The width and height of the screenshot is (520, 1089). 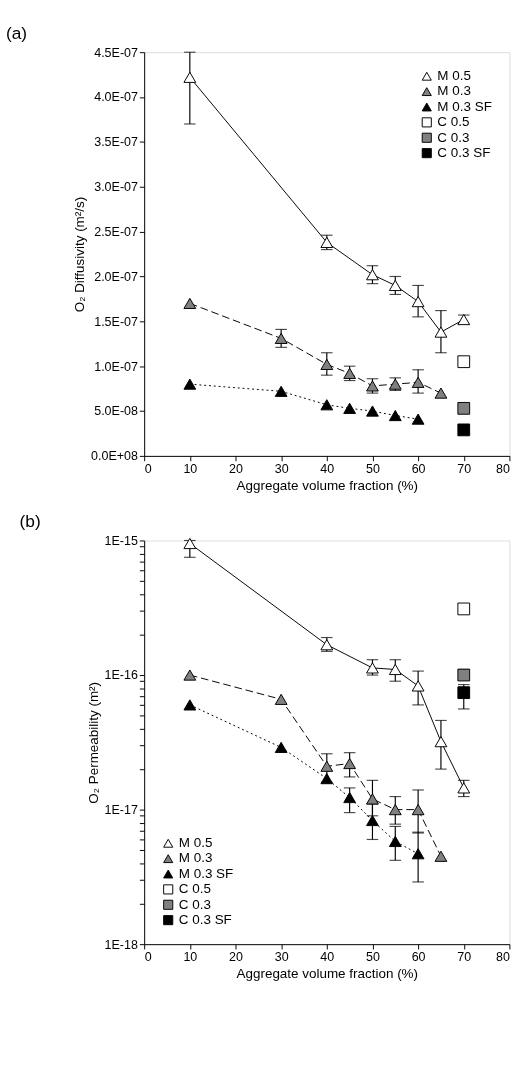 I want to click on y-tick-label: 2.5E-07, so click(x=116, y=231).